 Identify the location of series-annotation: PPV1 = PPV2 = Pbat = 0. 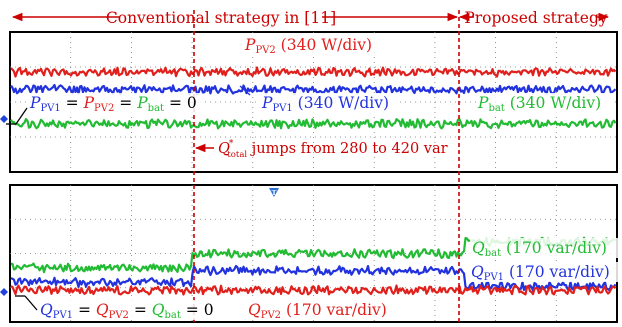
(113, 104).